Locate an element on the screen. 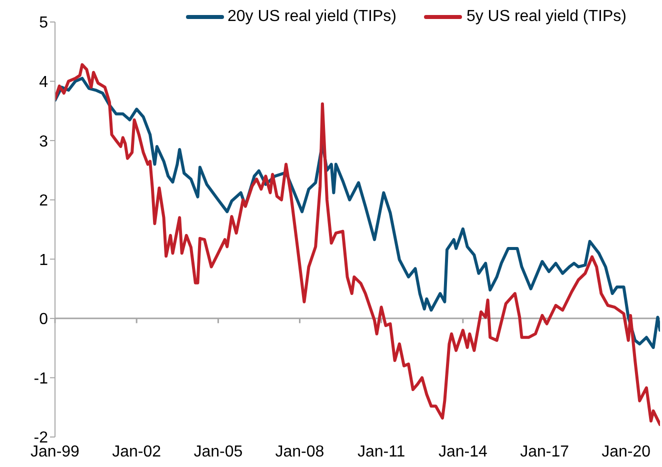 The width and height of the screenshot is (662, 467). x-tick-label: Jan-14 is located at coordinates (463, 451).